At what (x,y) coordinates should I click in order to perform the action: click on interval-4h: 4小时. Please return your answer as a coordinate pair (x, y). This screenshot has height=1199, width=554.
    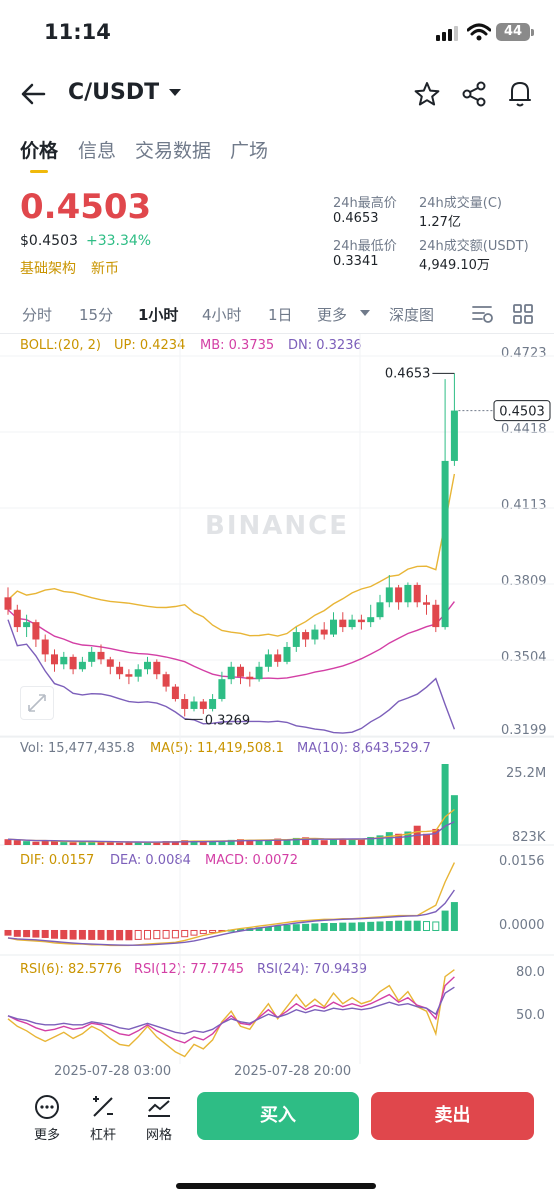
    Looking at the image, I should click on (222, 315).